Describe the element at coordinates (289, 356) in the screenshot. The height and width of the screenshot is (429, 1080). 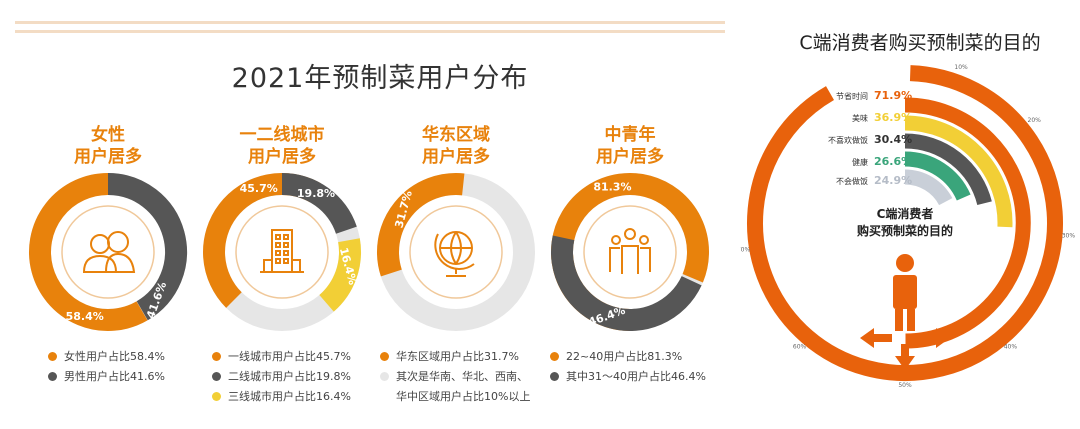
I see `legend-text: 一线城市用户占比45.7%` at that location.